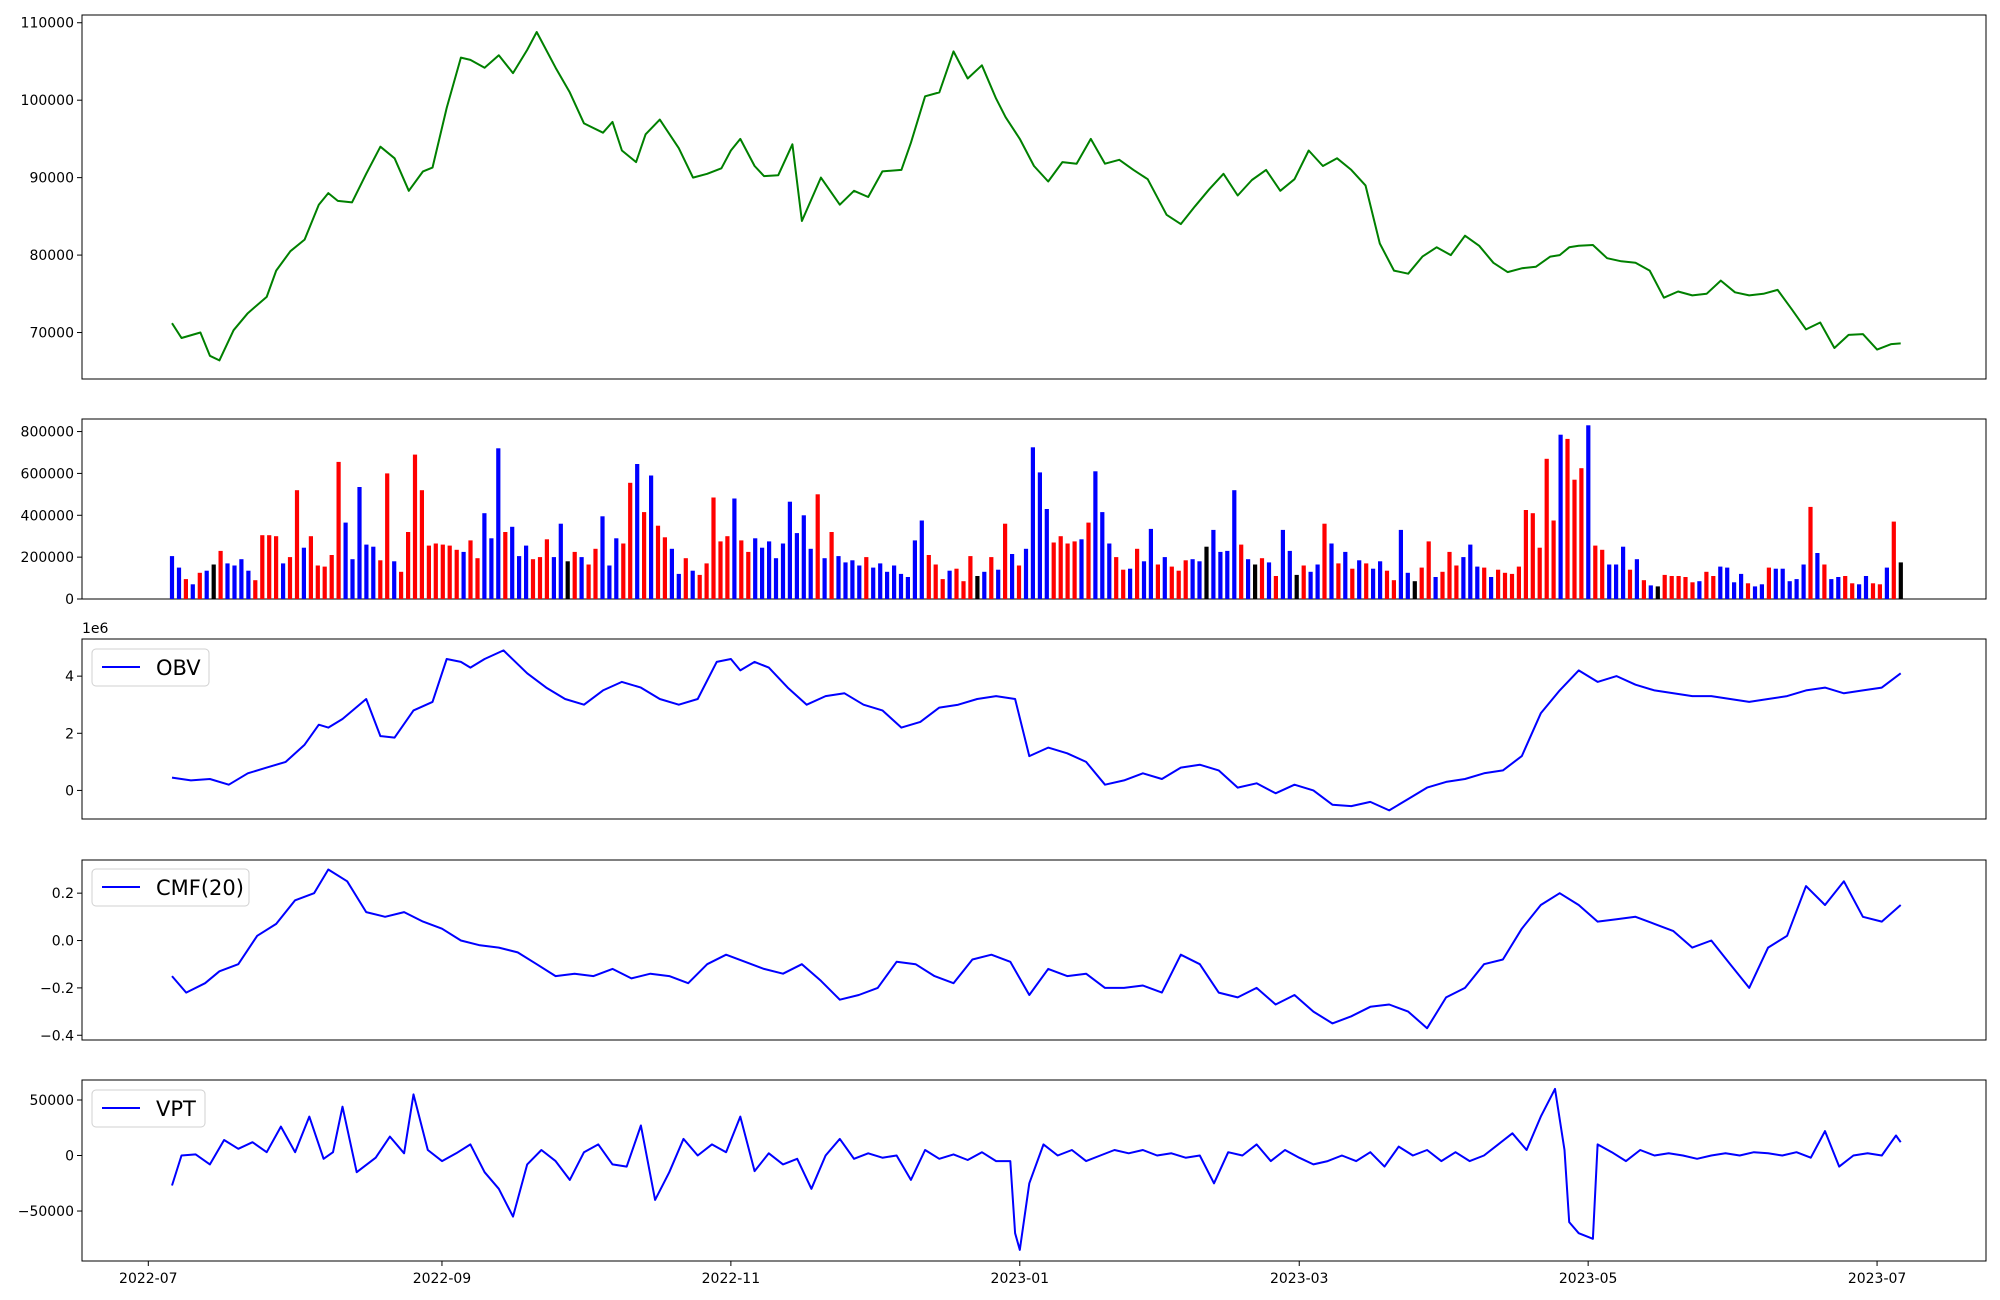 Image resolution: width=2000 pixels, height=1300 pixels. What do you see at coordinates (47, 558) in the screenshot?
I see `volume-y-tick-label: 200000` at bounding box center [47, 558].